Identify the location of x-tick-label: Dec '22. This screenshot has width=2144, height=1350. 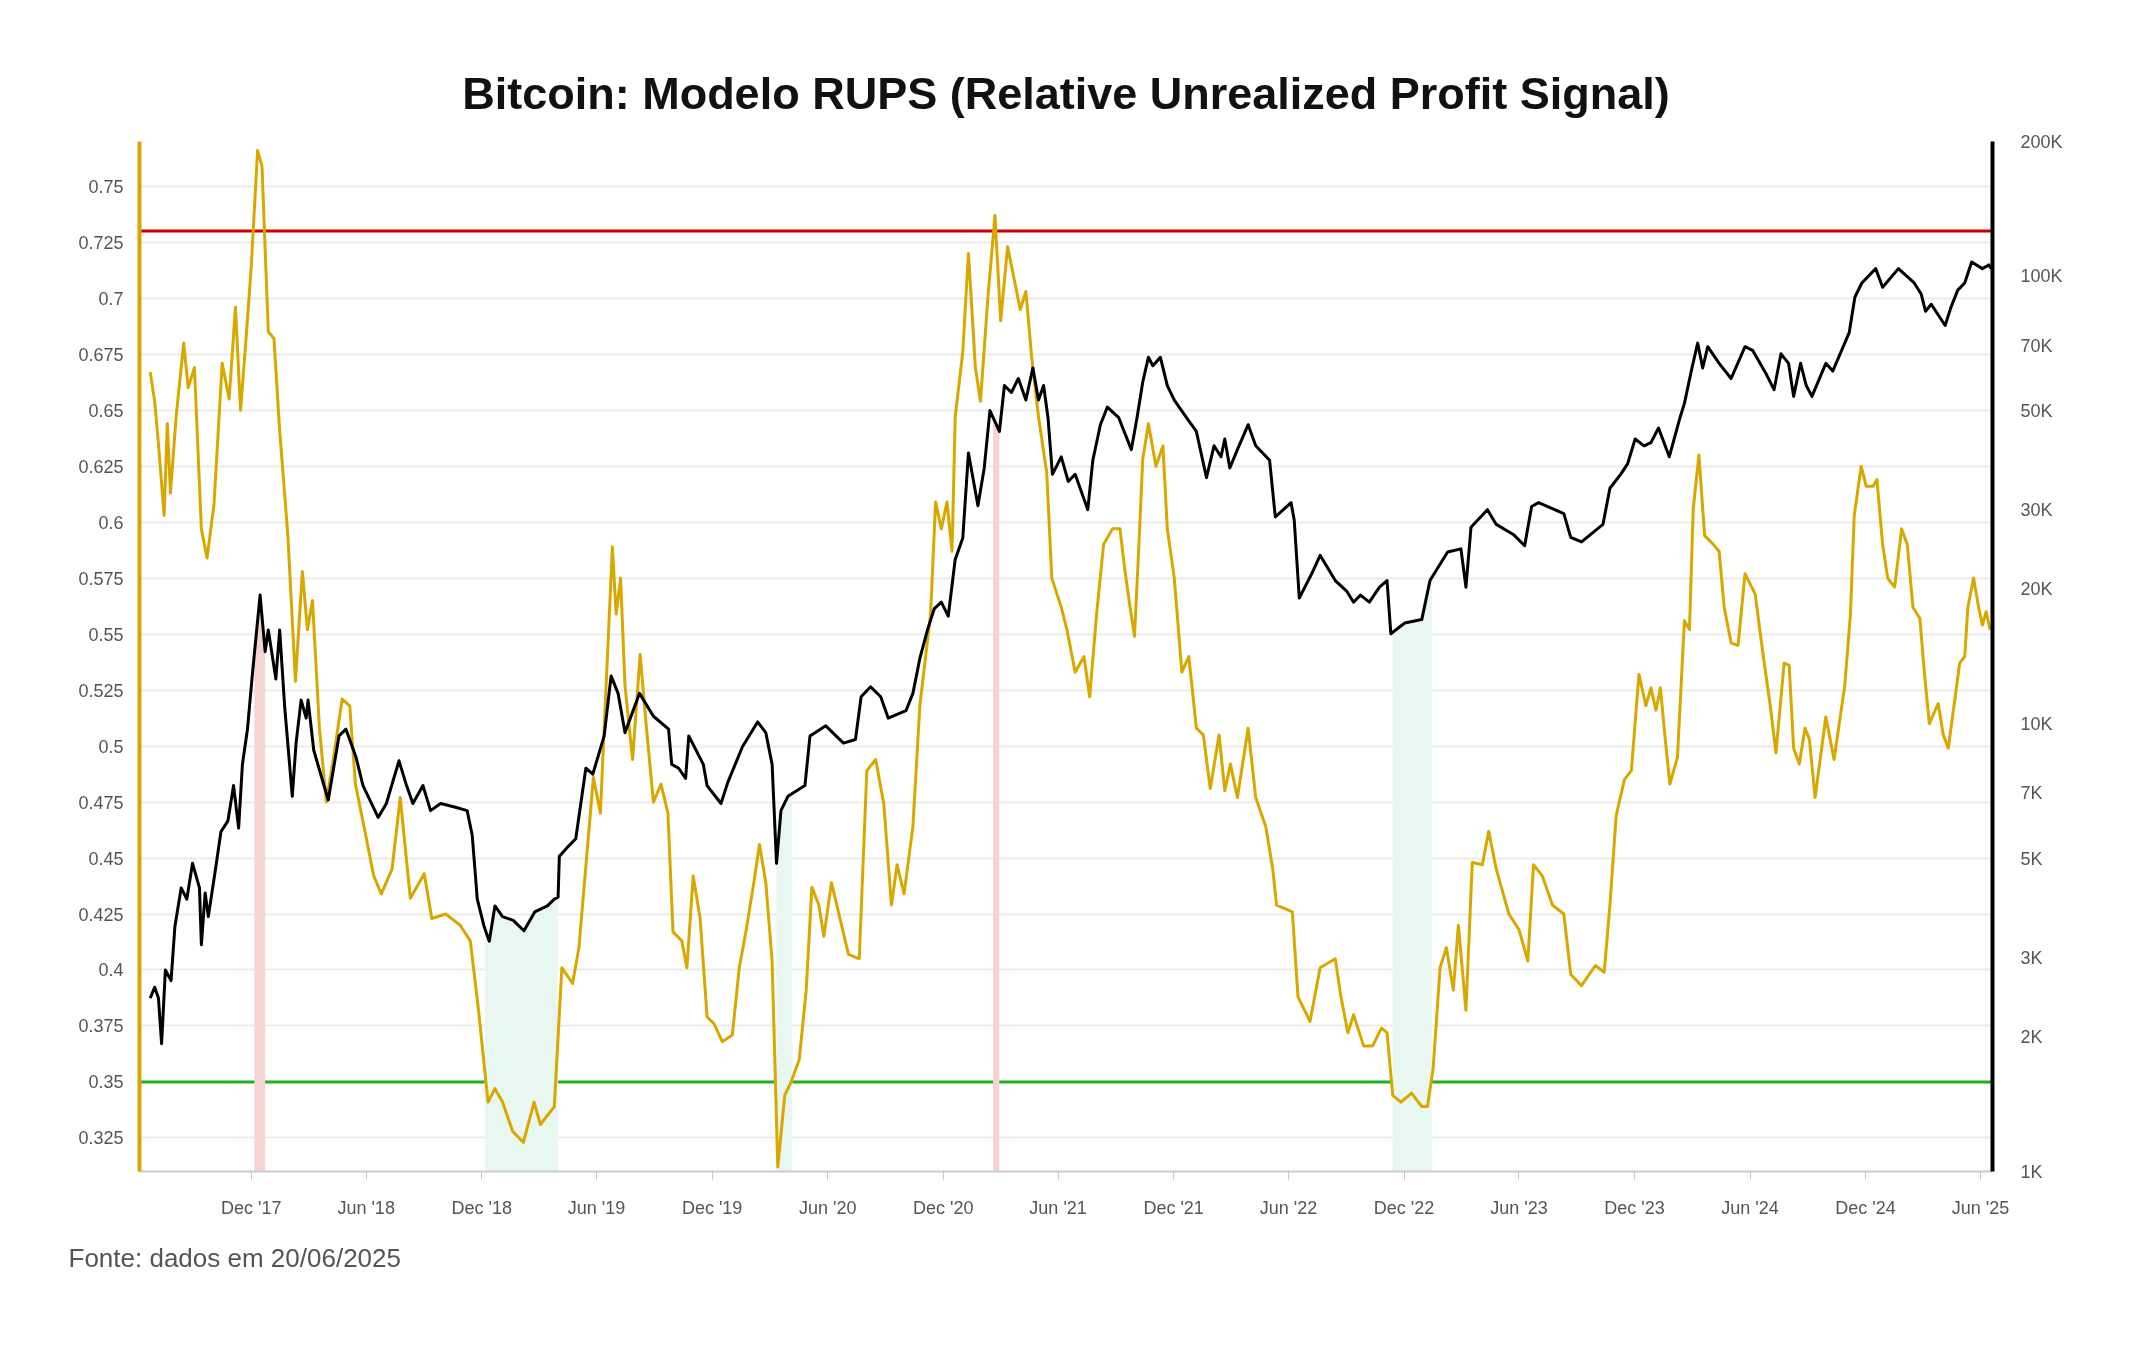
(1404, 1207).